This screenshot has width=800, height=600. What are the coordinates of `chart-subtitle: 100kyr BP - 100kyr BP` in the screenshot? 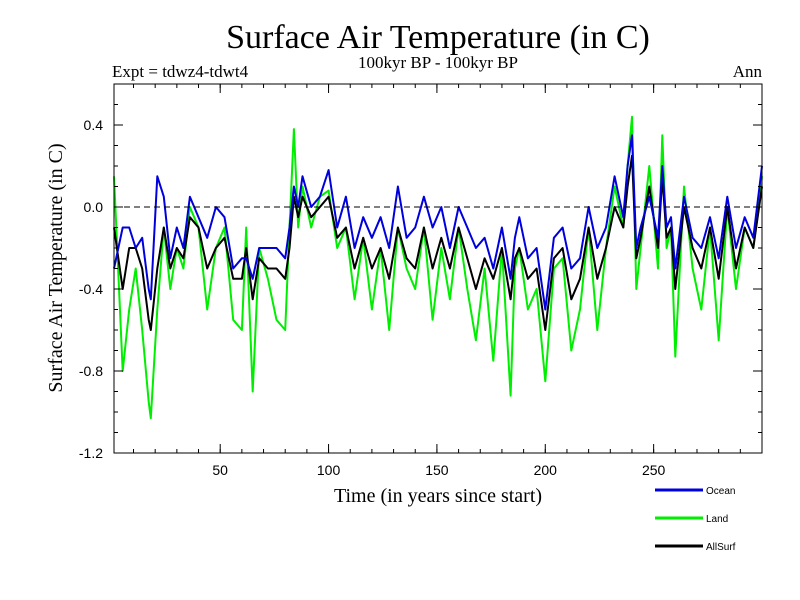 It's located at (438, 62).